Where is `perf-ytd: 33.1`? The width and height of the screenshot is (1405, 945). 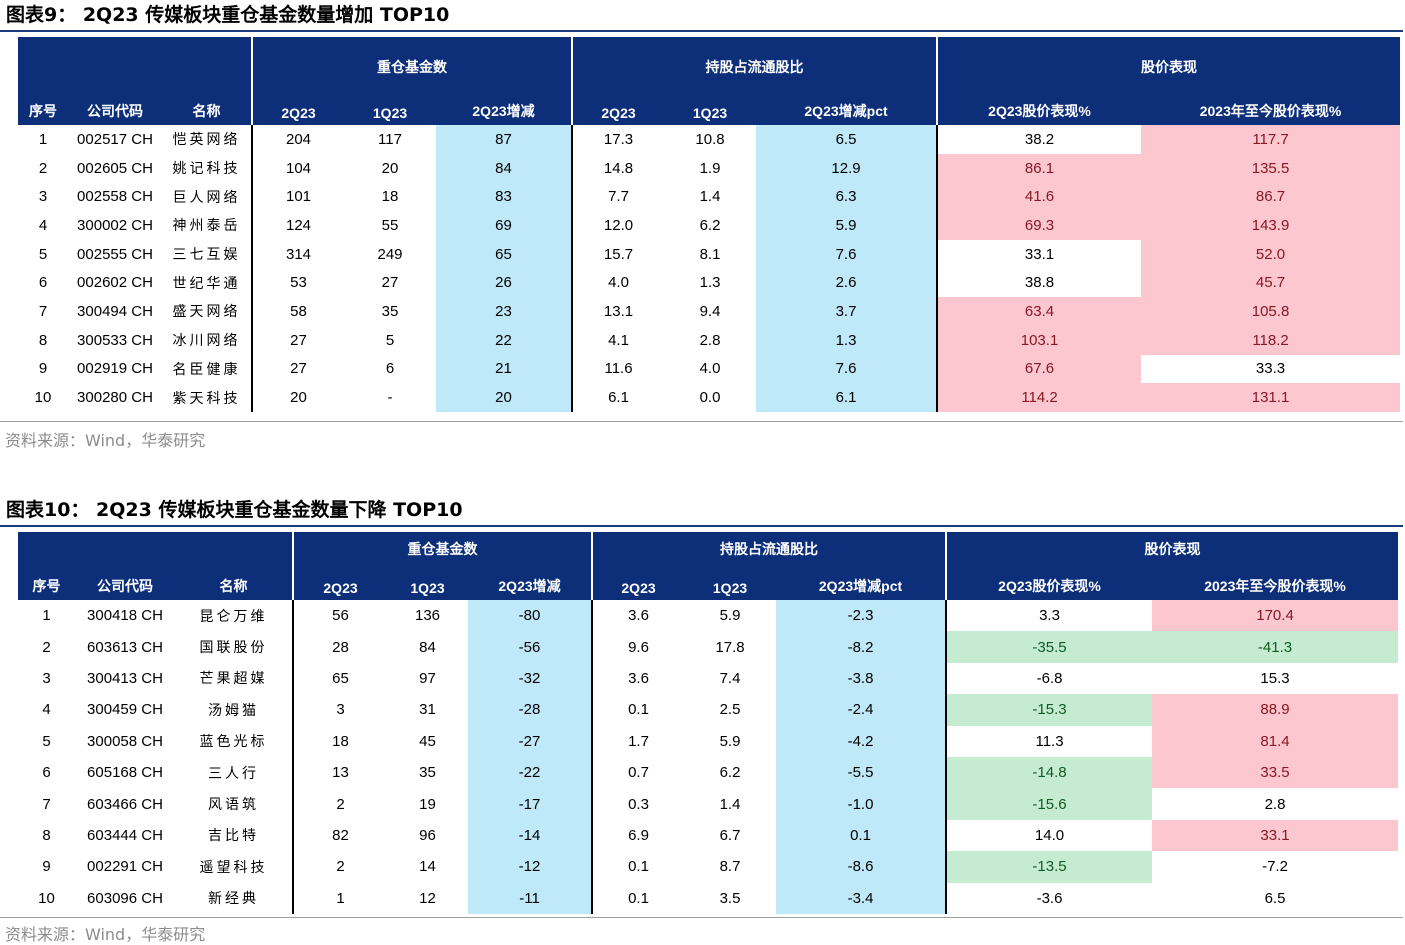 perf-ytd: 33.1 is located at coordinates (1275, 835).